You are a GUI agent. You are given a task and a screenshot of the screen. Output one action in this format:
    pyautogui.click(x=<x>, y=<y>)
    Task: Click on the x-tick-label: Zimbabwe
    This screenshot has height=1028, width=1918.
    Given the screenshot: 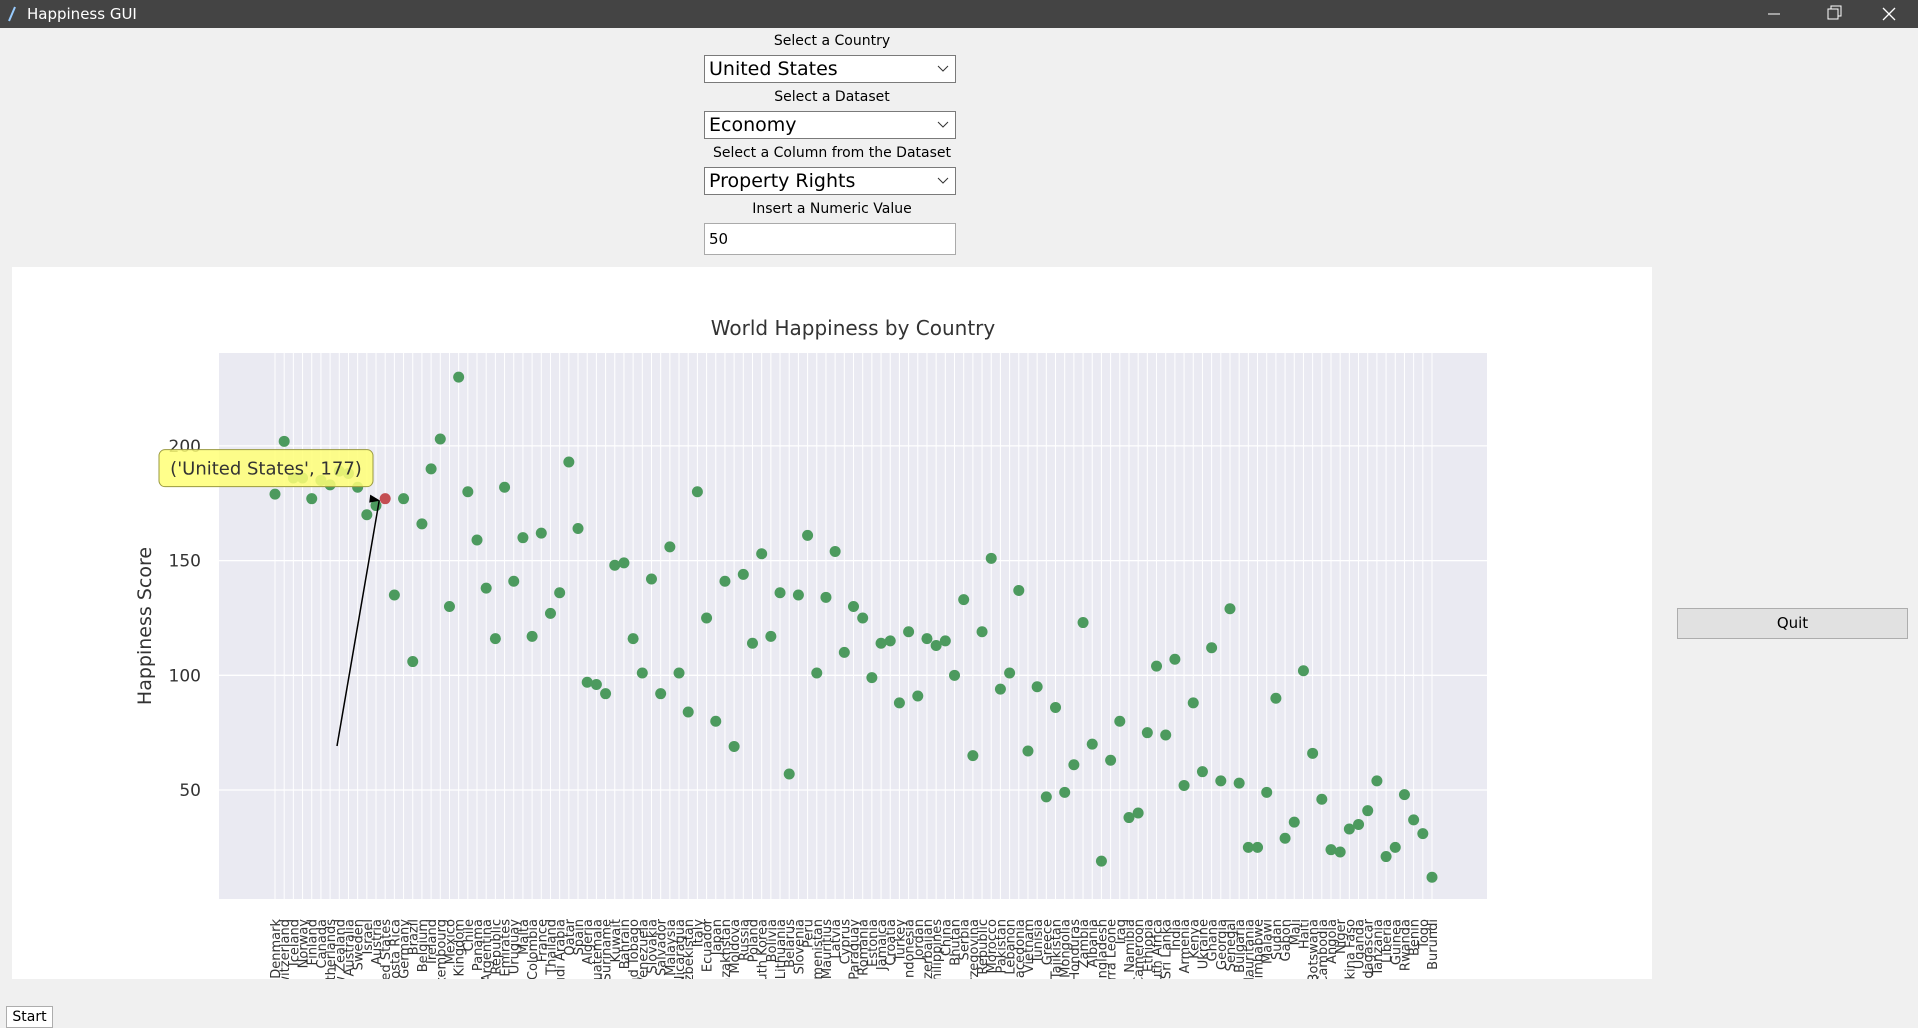 What is the action you would take?
    pyautogui.click(x=1259, y=949)
    